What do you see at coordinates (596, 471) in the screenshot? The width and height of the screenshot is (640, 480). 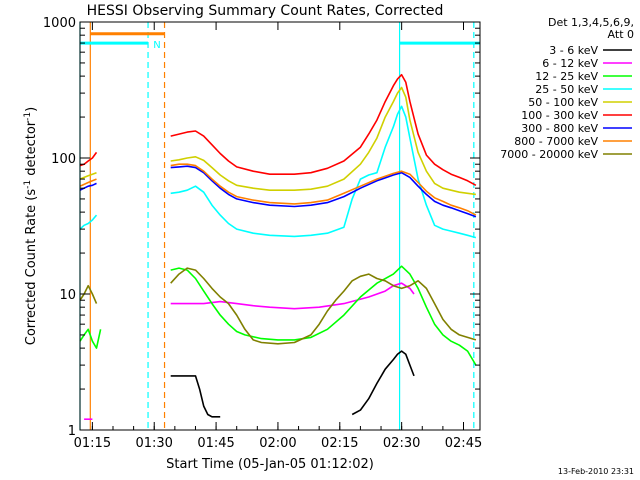 I see `timestamp: 13-Feb-2010 23:31` at bounding box center [596, 471].